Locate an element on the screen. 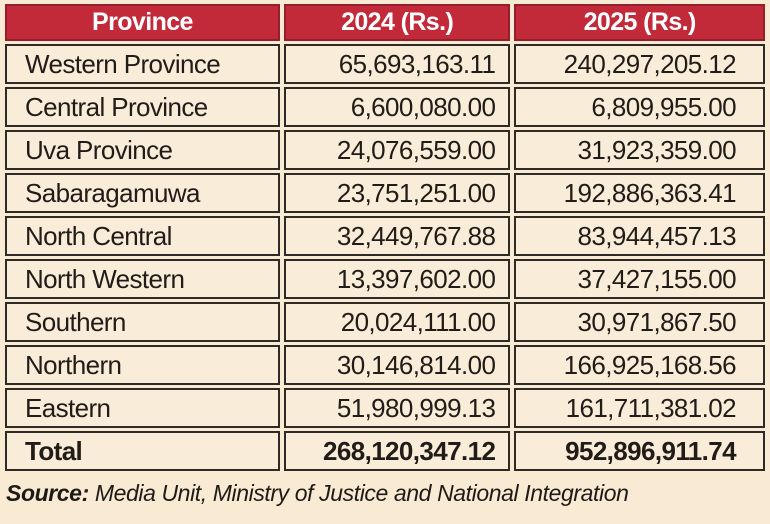 This screenshot has height=524, width=770. value-2025-cell: 83,944,457.13 is located at coordinates (639, 236).